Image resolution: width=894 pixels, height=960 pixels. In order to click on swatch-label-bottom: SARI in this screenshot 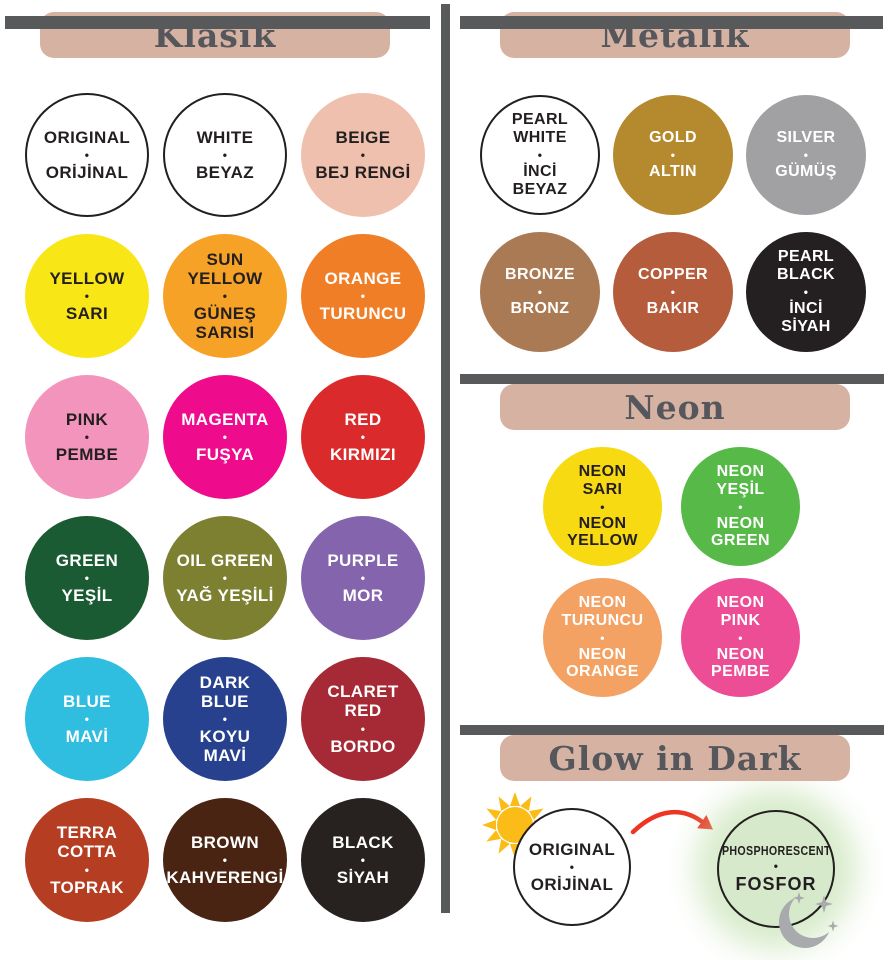, I will do `click(87, 313)`.